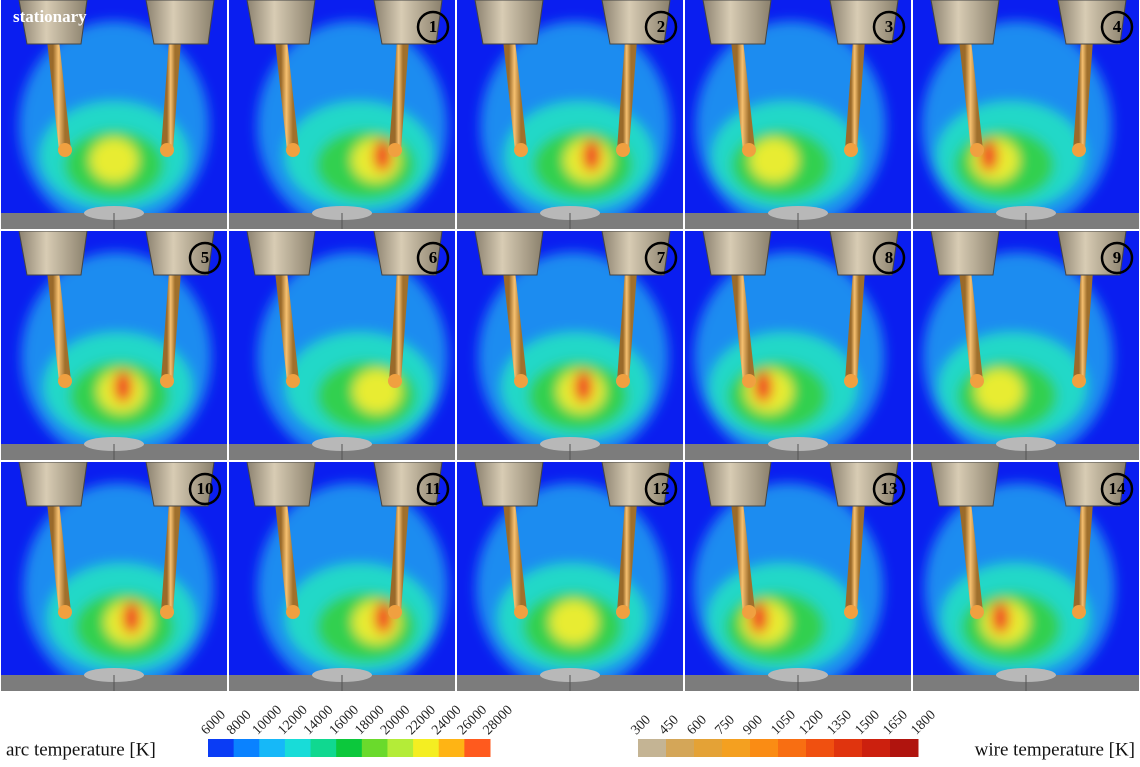 This screenshot has height=767, width=1140. Describe the element at coordinates (570, 576) in the screenshot. I see `panel: 12` at that location.